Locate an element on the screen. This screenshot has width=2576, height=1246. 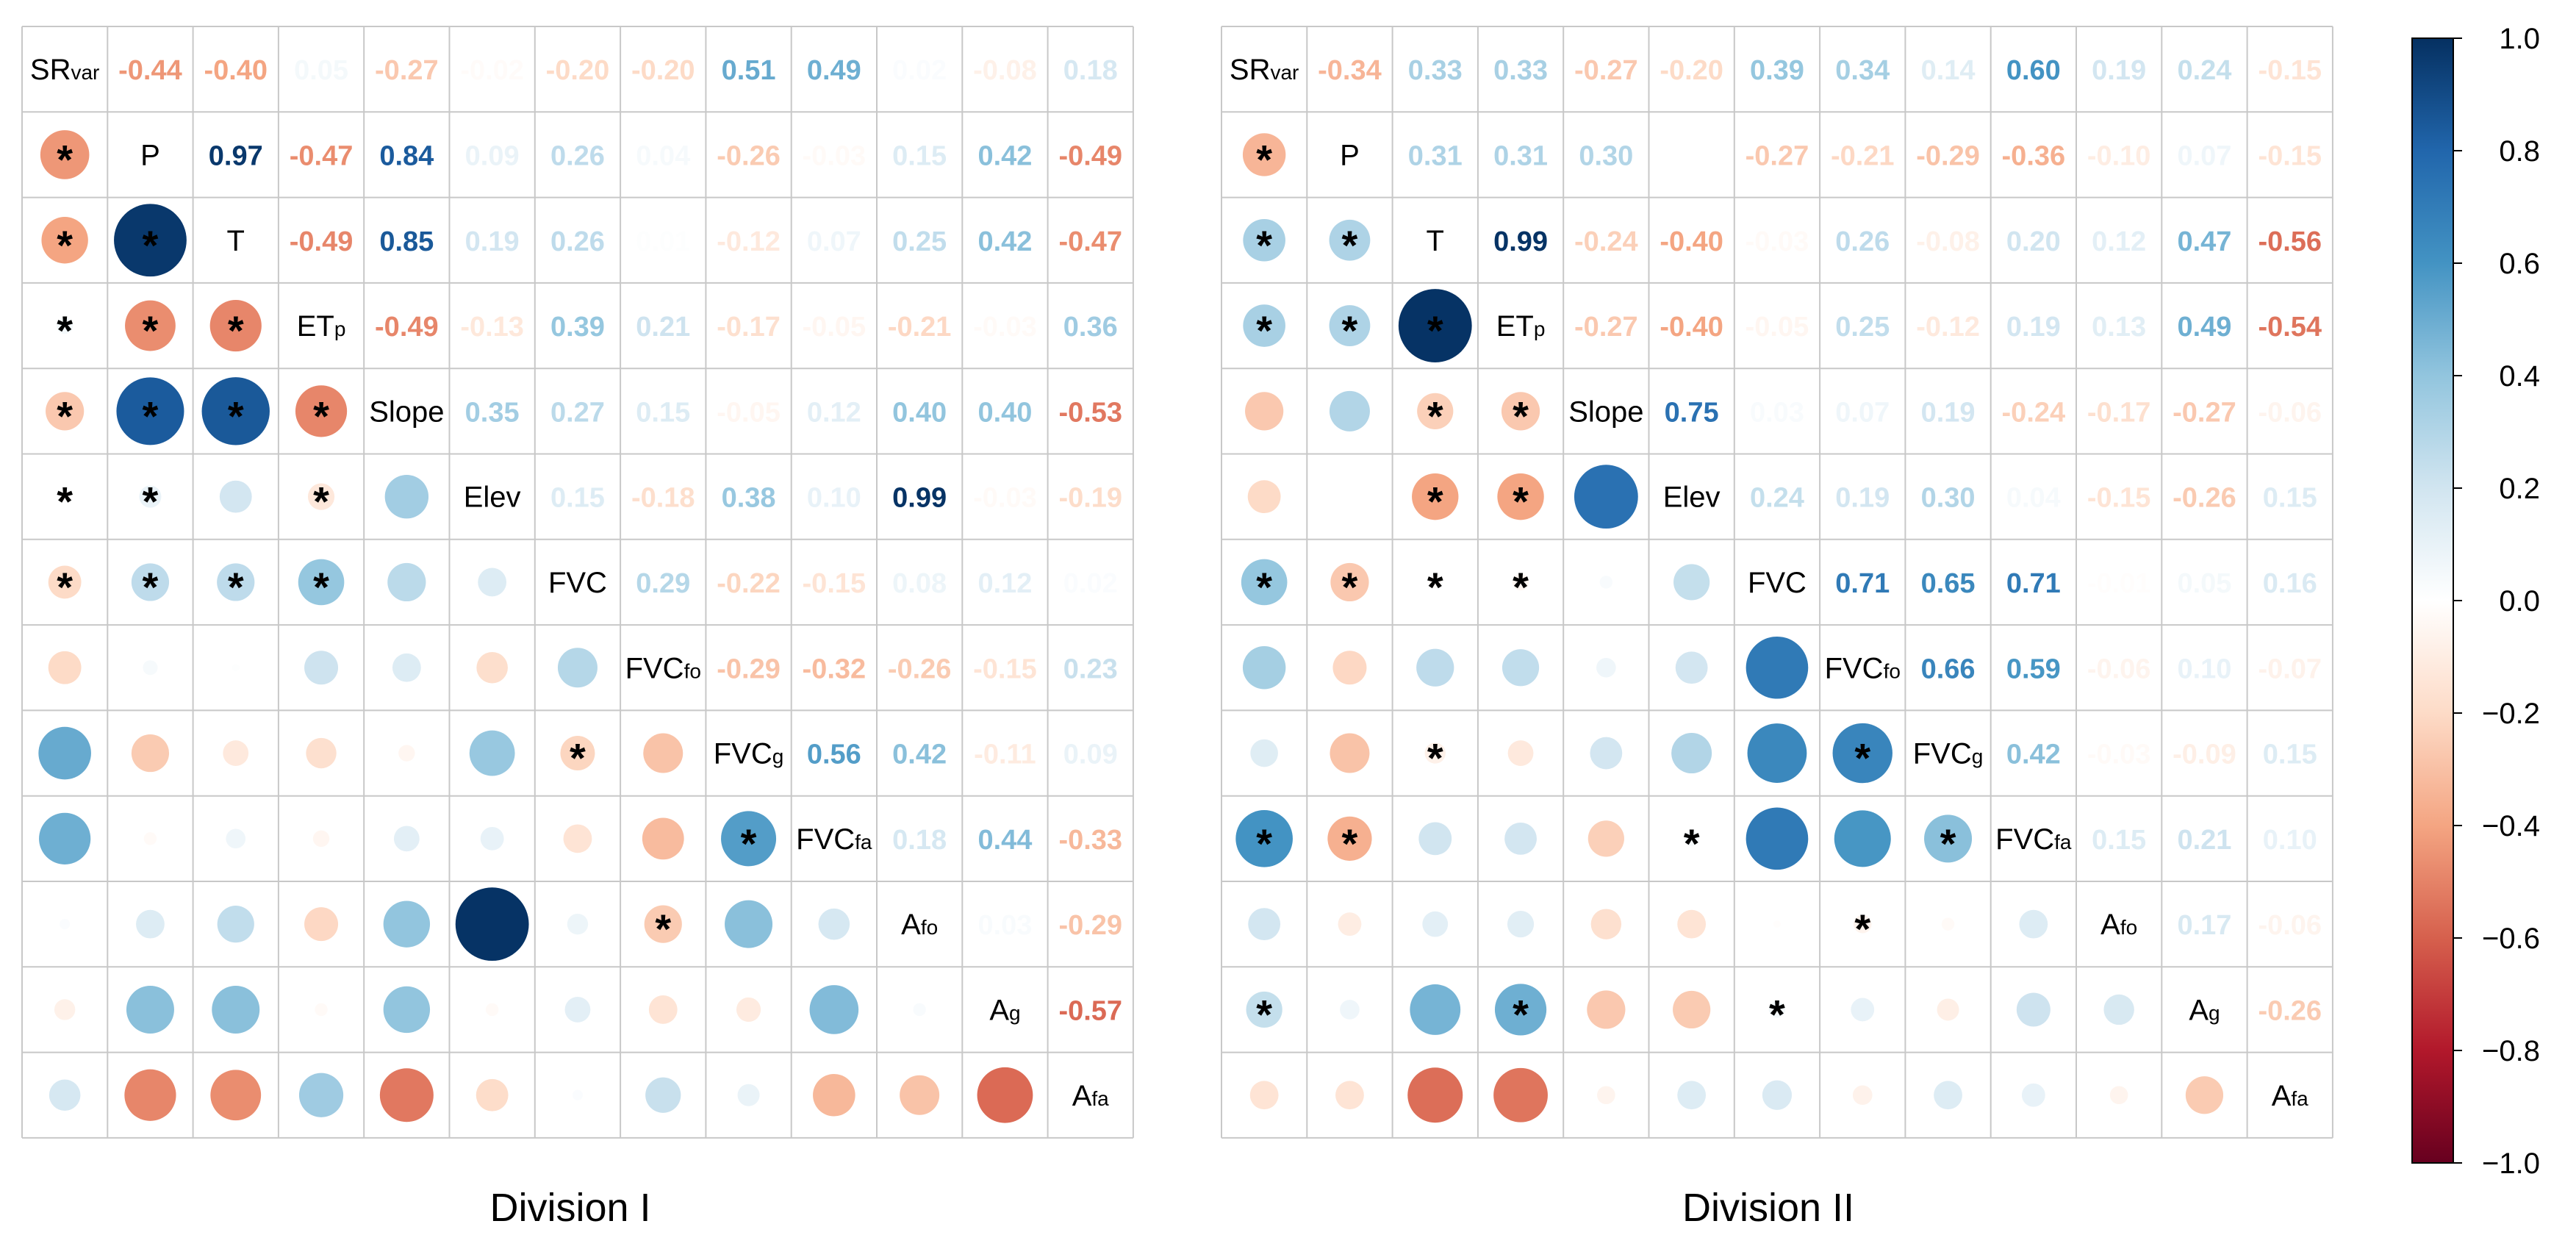
coefficient-value: -0.13 is located at coordinates (492, 327).